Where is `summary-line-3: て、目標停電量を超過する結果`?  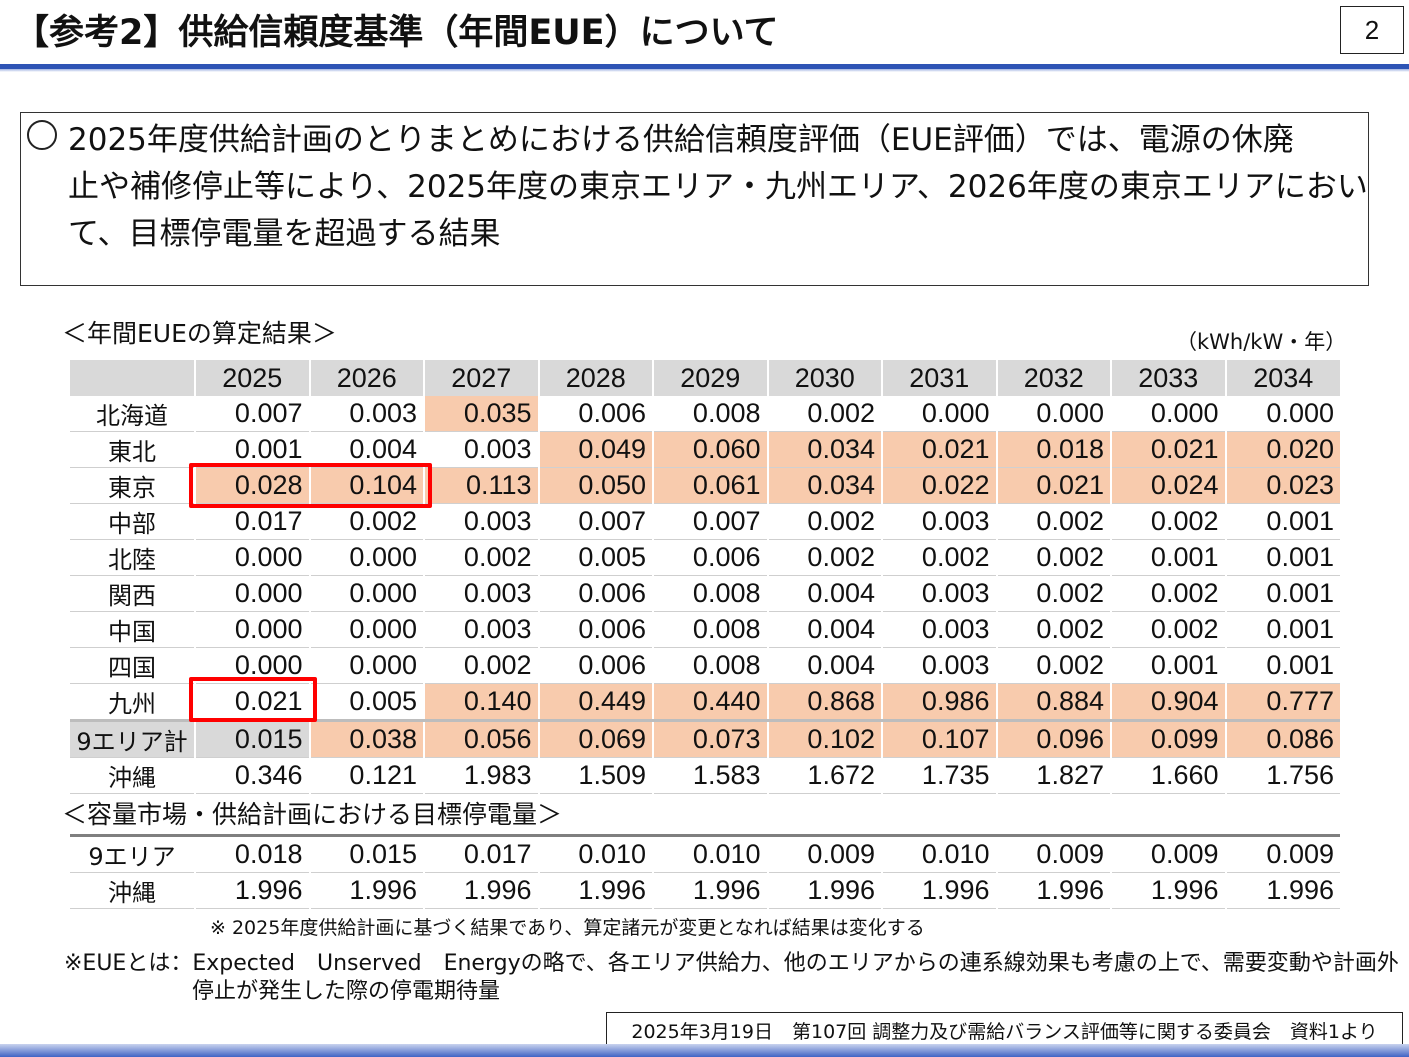 summary-line-3: て、目標停電量を超過する結果 is located at coordinates (284, 234).